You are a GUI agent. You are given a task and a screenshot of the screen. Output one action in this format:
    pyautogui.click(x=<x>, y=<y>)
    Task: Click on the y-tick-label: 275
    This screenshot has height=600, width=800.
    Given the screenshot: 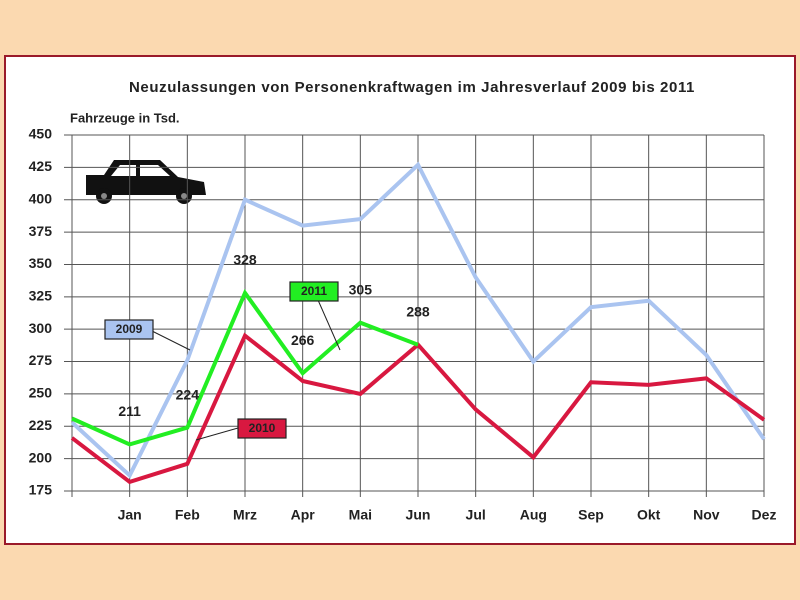 What is the action you would take?
    pyautogui.click(x=41, y=360)
    